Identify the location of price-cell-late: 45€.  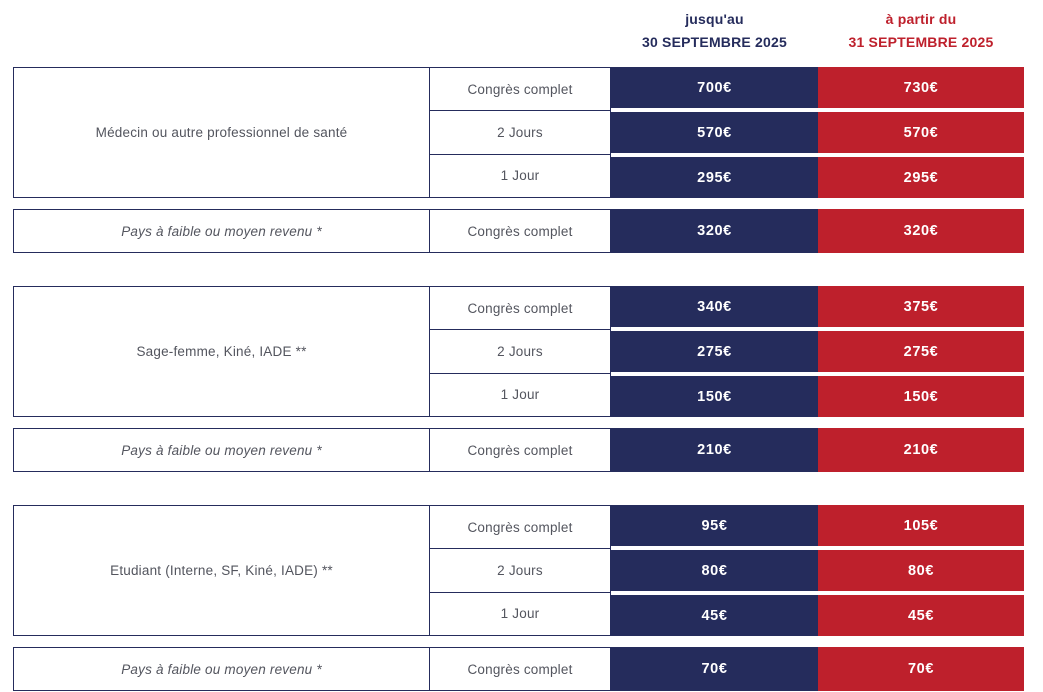
(921, 615).